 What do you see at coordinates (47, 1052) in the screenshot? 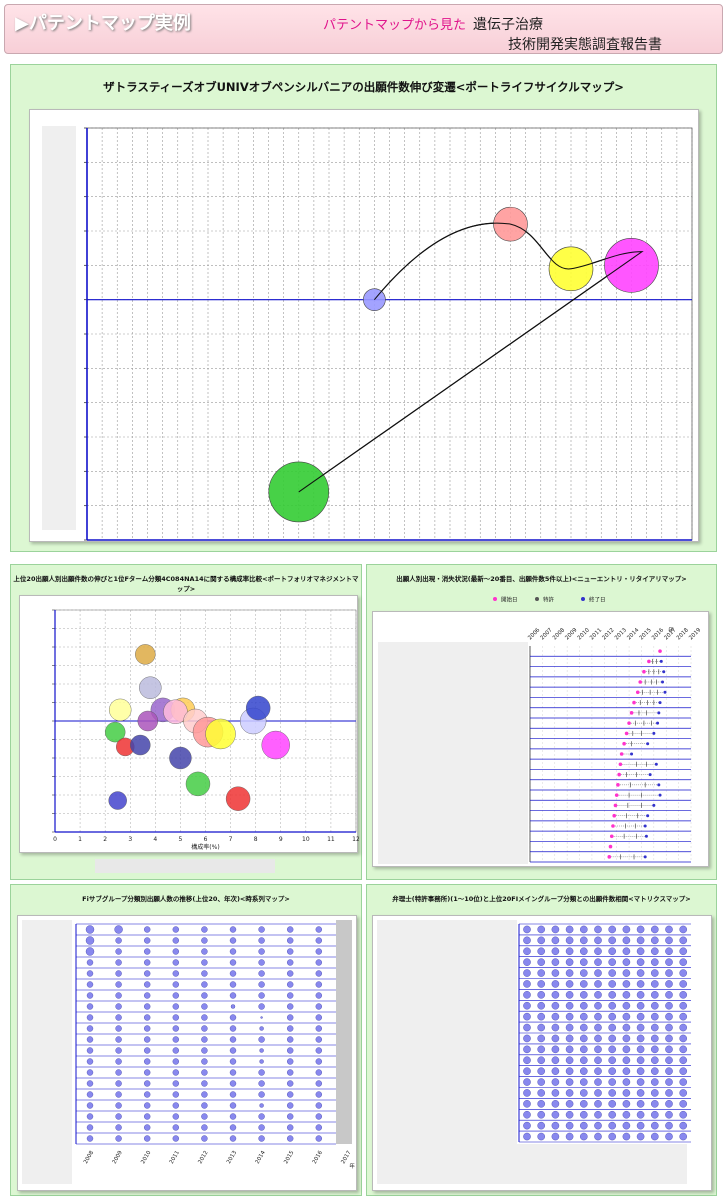
I see `chart4-label-shade` at bounding box center [47, 1052].